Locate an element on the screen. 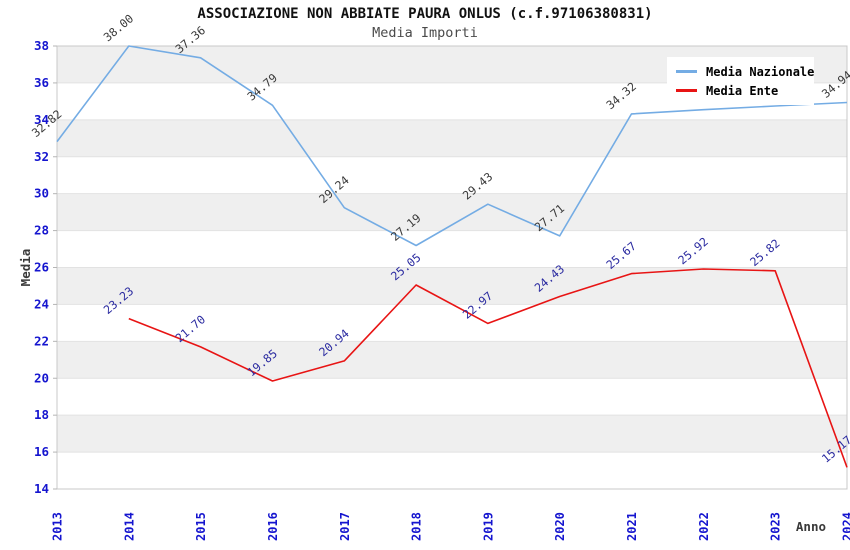 The width and height of the screenshot is (850, 550). y-tick-label: 22 is located at coordinates (41, 340).